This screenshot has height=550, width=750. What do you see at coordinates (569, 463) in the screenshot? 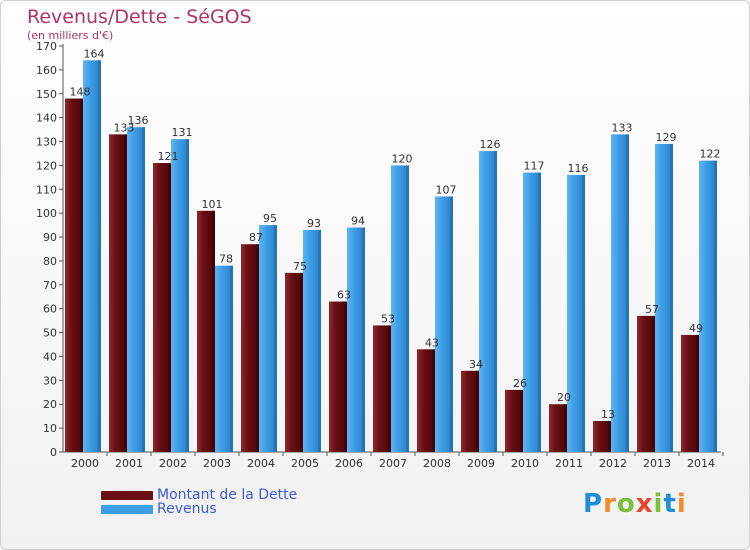
I see `x-tick-label: 2011` at bounding box center [569, 463].